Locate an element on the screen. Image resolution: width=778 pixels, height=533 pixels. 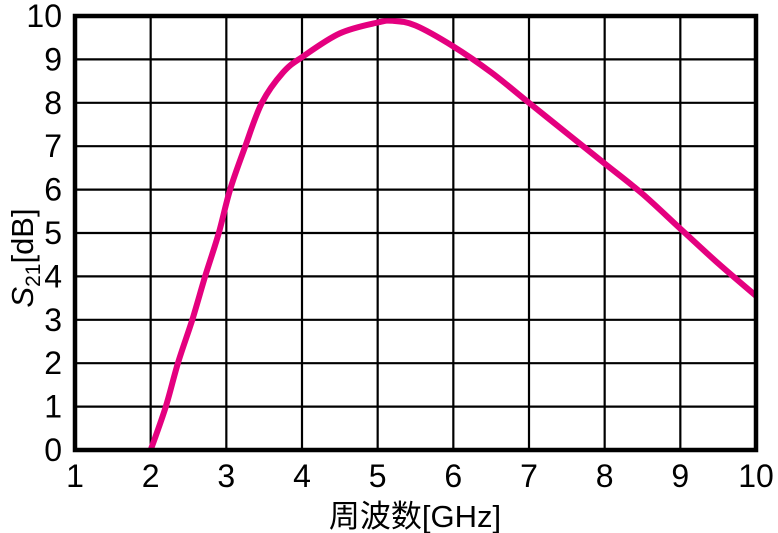
y-tick-label: 8 is located at coordinates (53, 103).